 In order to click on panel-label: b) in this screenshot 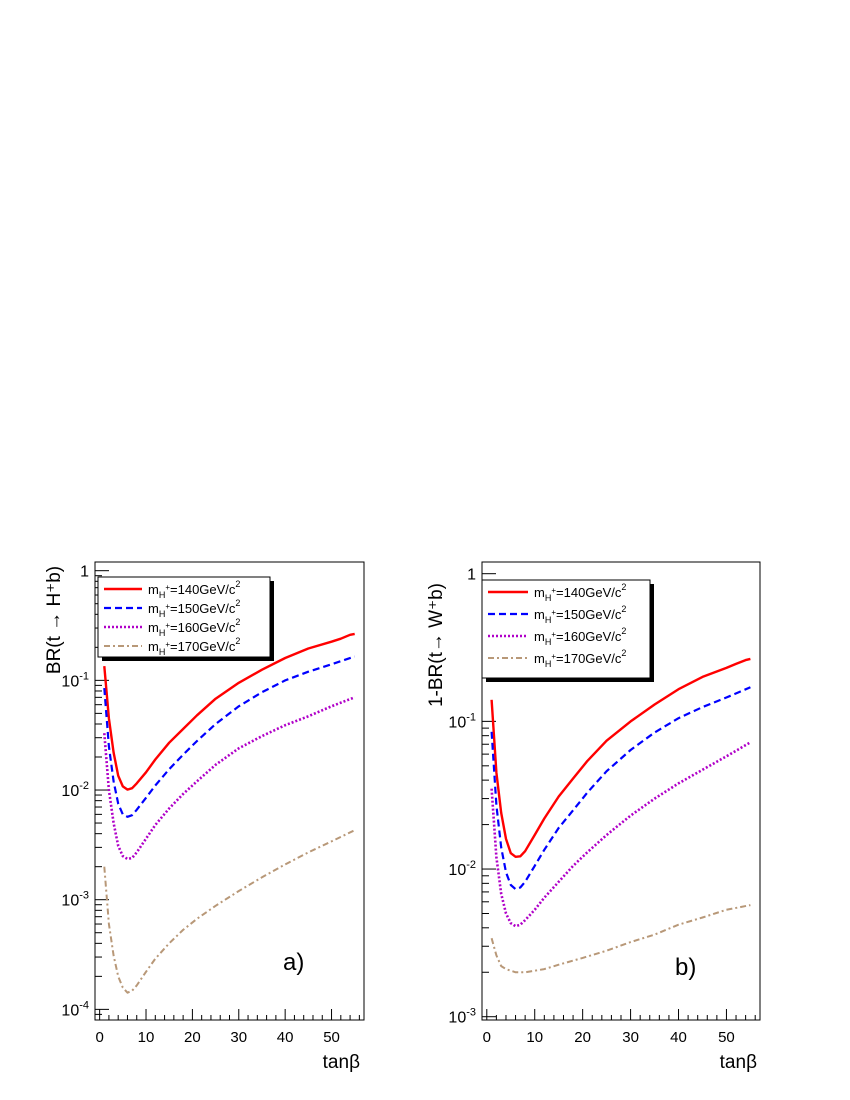, I will do `click(685, 967)`.